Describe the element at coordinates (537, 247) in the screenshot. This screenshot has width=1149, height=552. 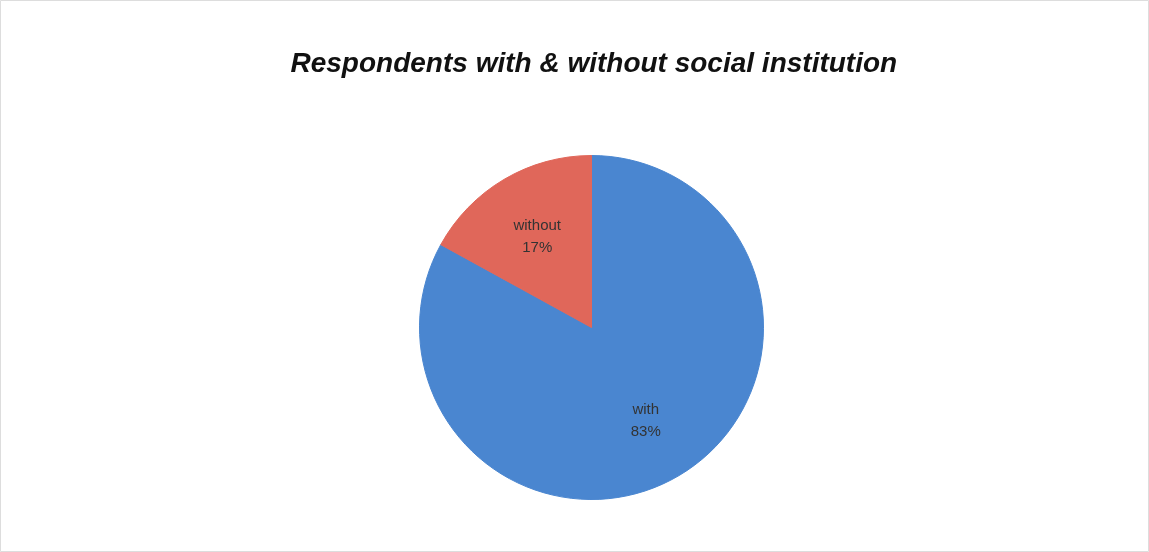
I see `data-label: 17%` at that location.